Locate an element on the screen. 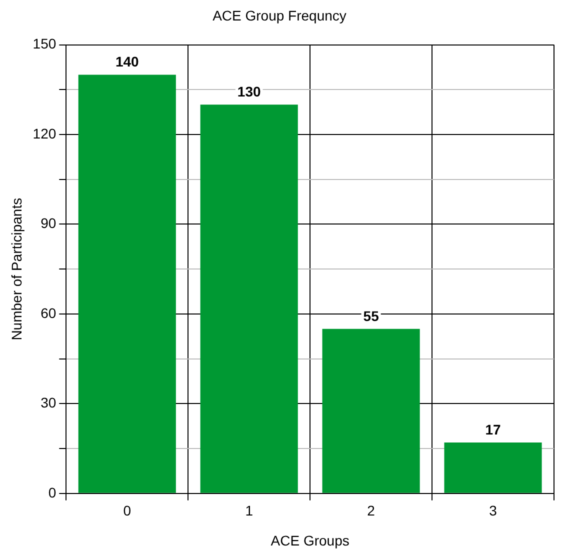 This screenshot has height=559, width=564. x-tick-label: 0 is located at coordinates (127, 510).